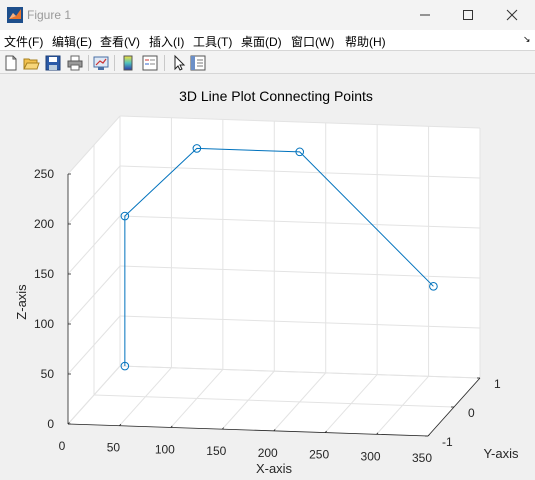  Describe the element at coordinates (268, 453) in the screenshot. I see `x-tick-label: 200` at that location.